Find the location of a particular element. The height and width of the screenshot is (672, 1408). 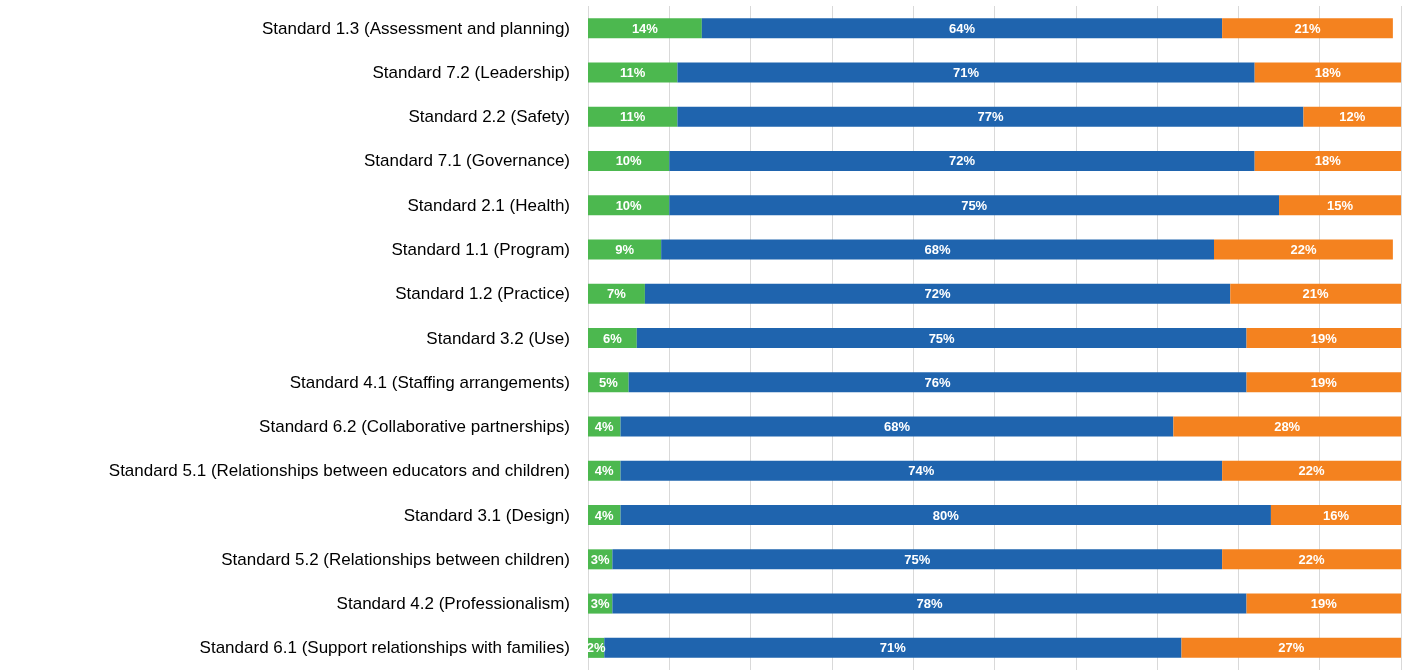

y-tick-label: Standard 7.2 (Leadership) is located at coordinates (471, 72).